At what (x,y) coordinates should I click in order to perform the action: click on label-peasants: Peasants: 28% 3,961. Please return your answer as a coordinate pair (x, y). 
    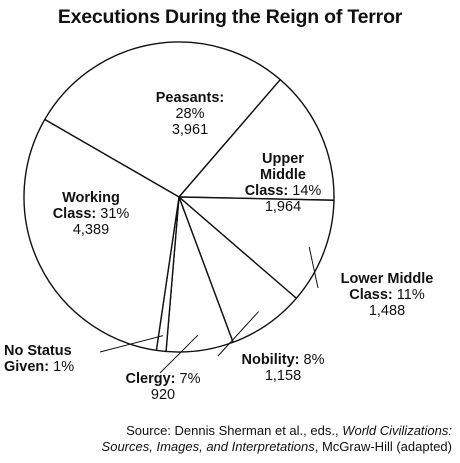
    Looking at the image, I should click on (190, 114).